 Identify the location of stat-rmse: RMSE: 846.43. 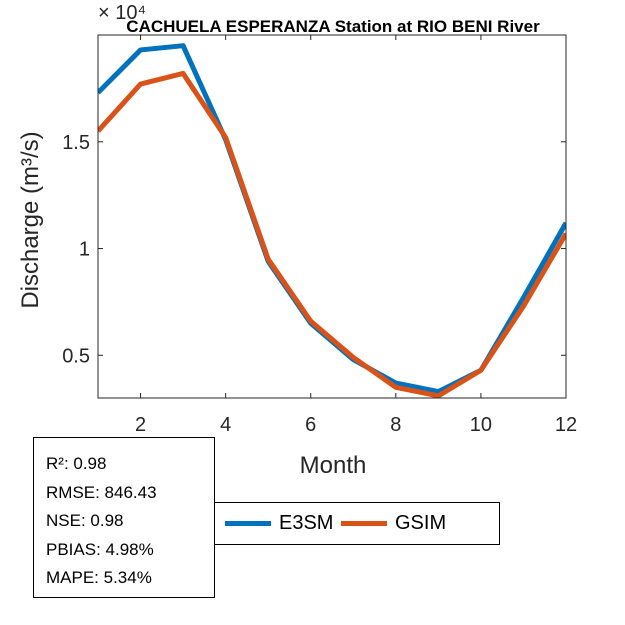
(101, 492).